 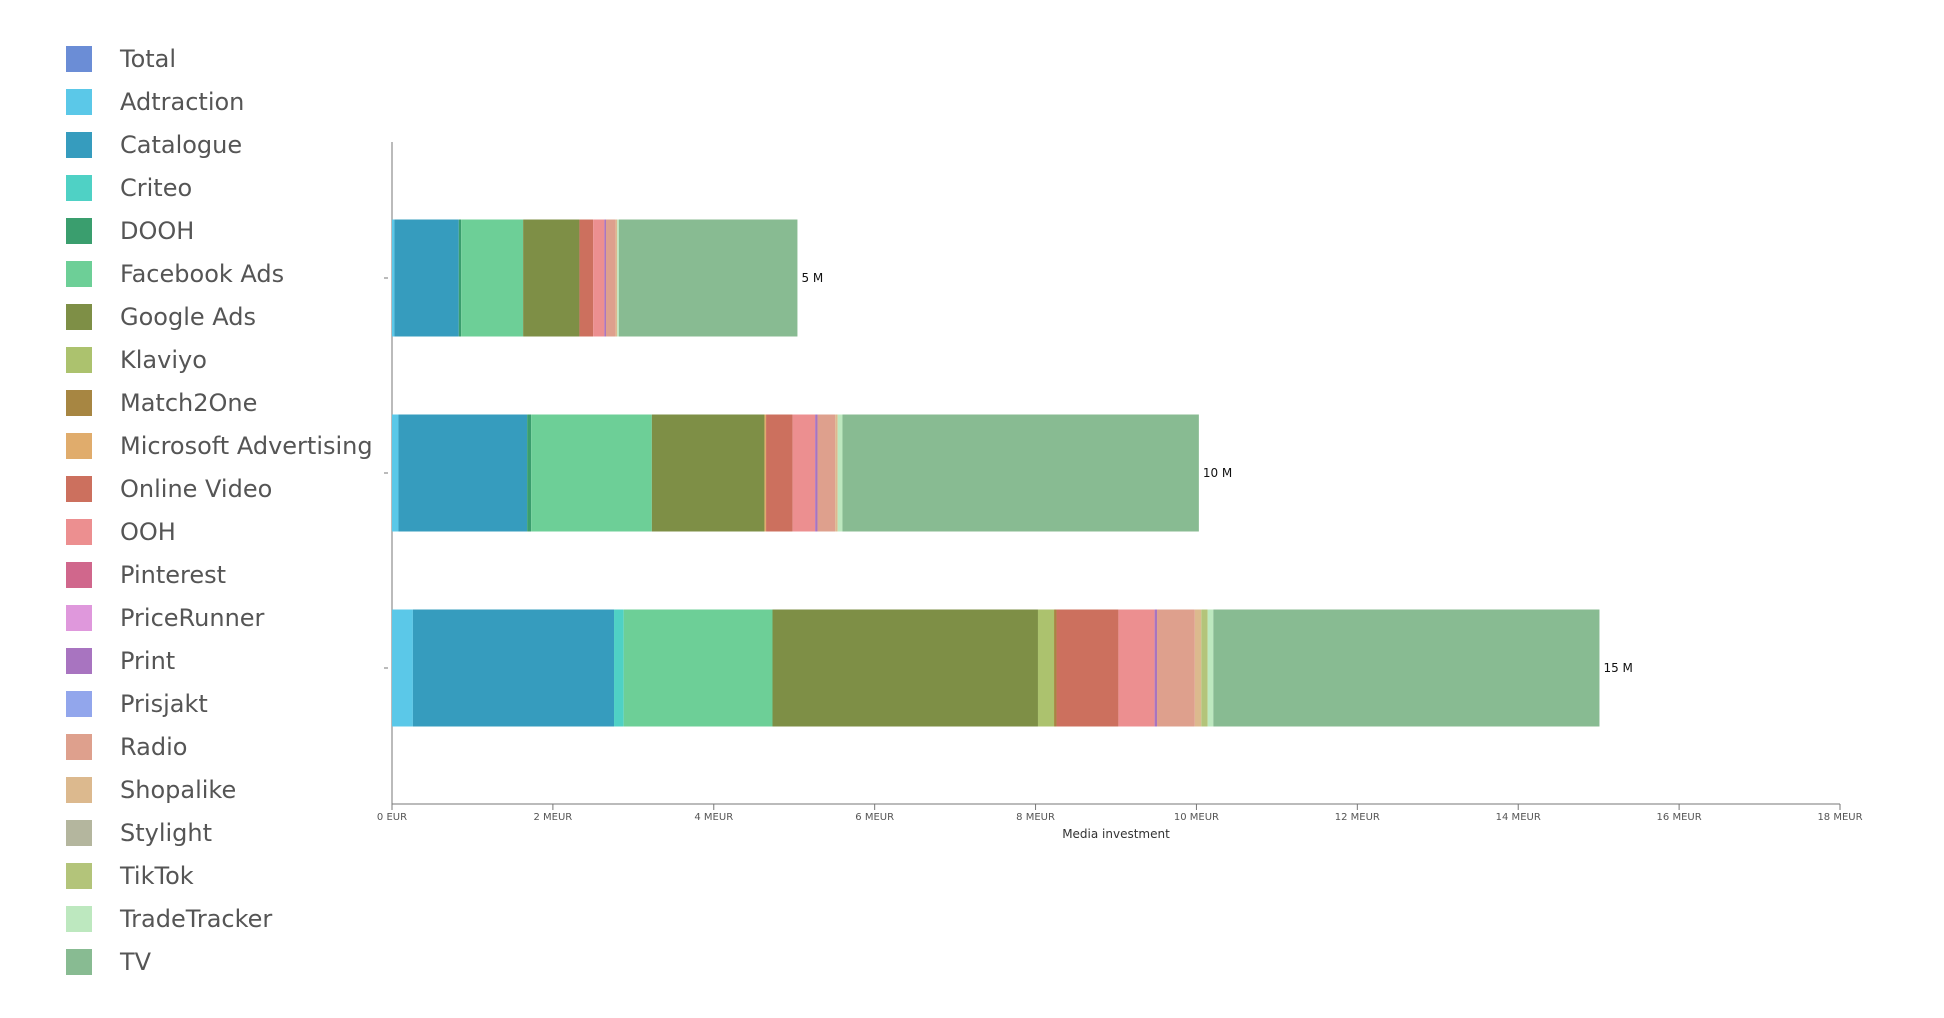 What do you see at coordinates (202, 274) in the screenshot?
I see `legend-label: Facebook Ads` at bounding box center [202, 274].